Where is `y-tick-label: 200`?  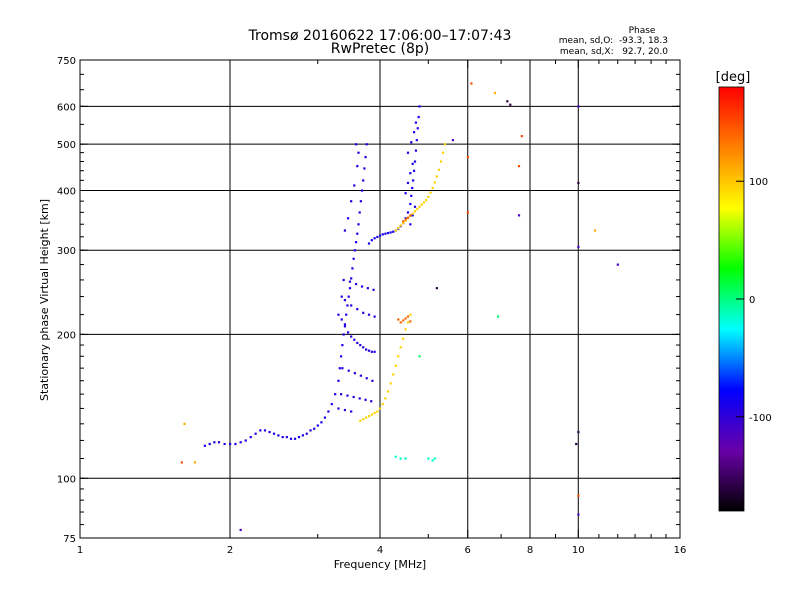
y-tick-label: 200 is located at coordinates (66, 335).